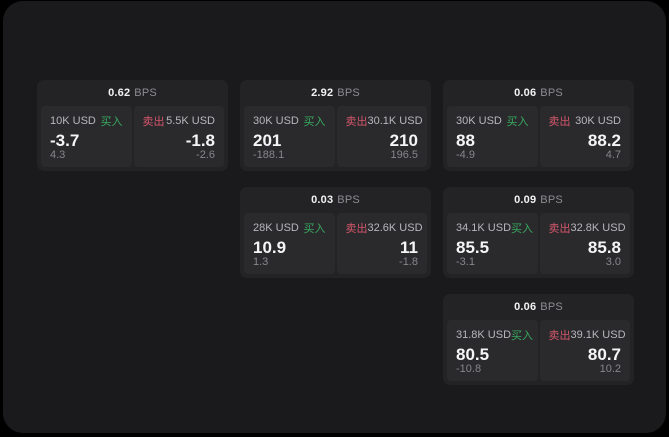 Image resolution: width=669 pixels, height=437 pixels. Describe the element at coordinates (205, 155) in the screenshot. I see `sell-change: -2.6` at that location.